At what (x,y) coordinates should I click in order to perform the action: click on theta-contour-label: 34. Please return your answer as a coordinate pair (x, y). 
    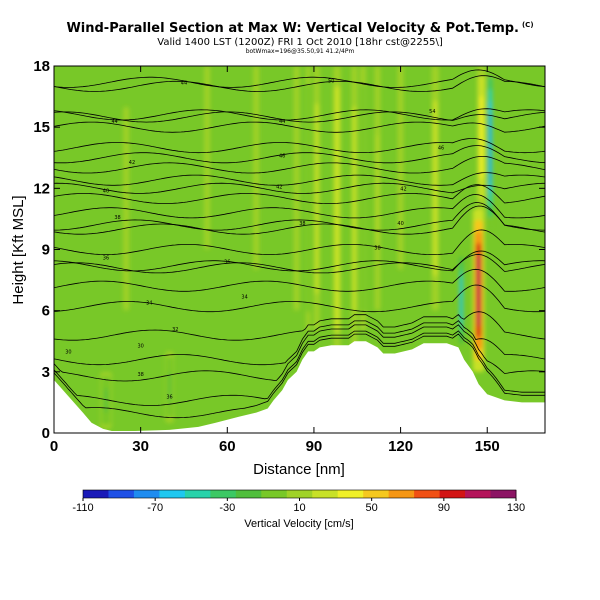
    Looking at the image, I should click on (149, 304).